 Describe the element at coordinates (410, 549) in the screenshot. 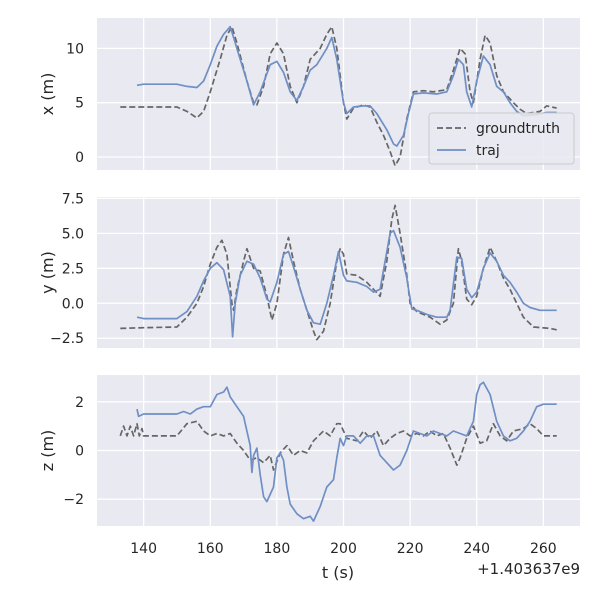

I see `x-tick-label: 220` at that location.